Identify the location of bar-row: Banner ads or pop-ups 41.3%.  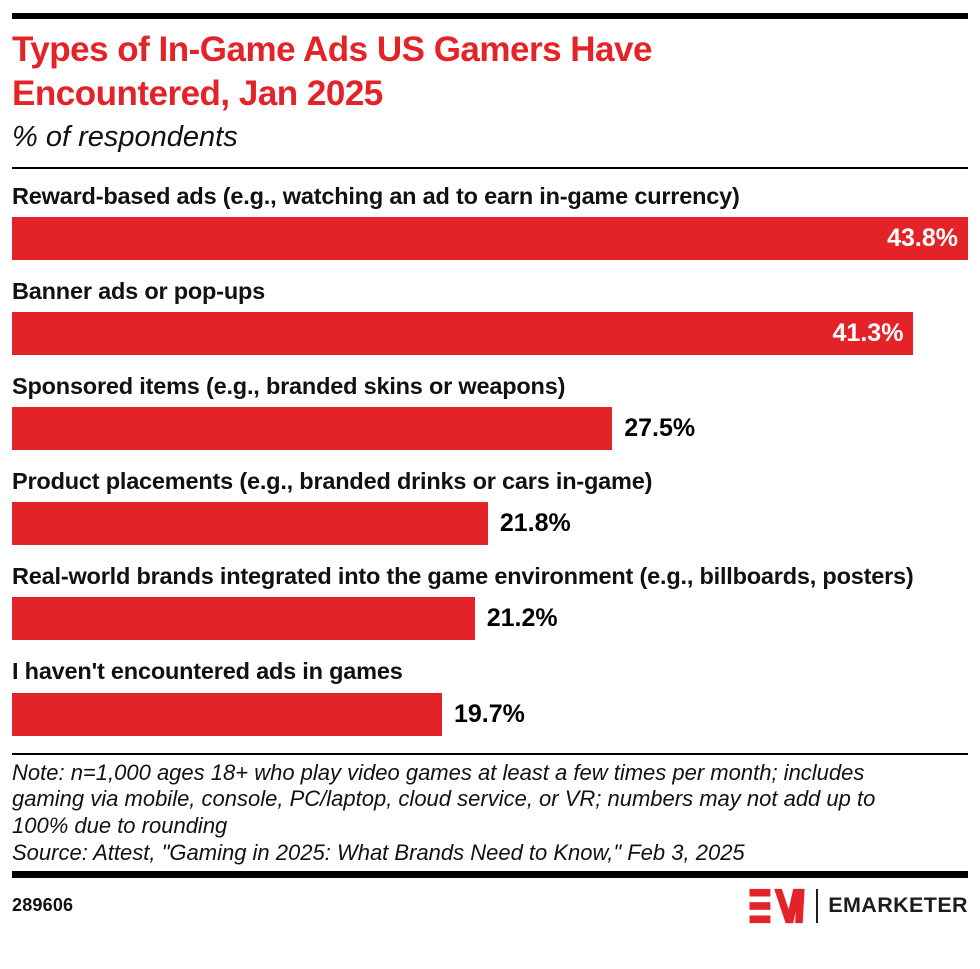
(490, 316).